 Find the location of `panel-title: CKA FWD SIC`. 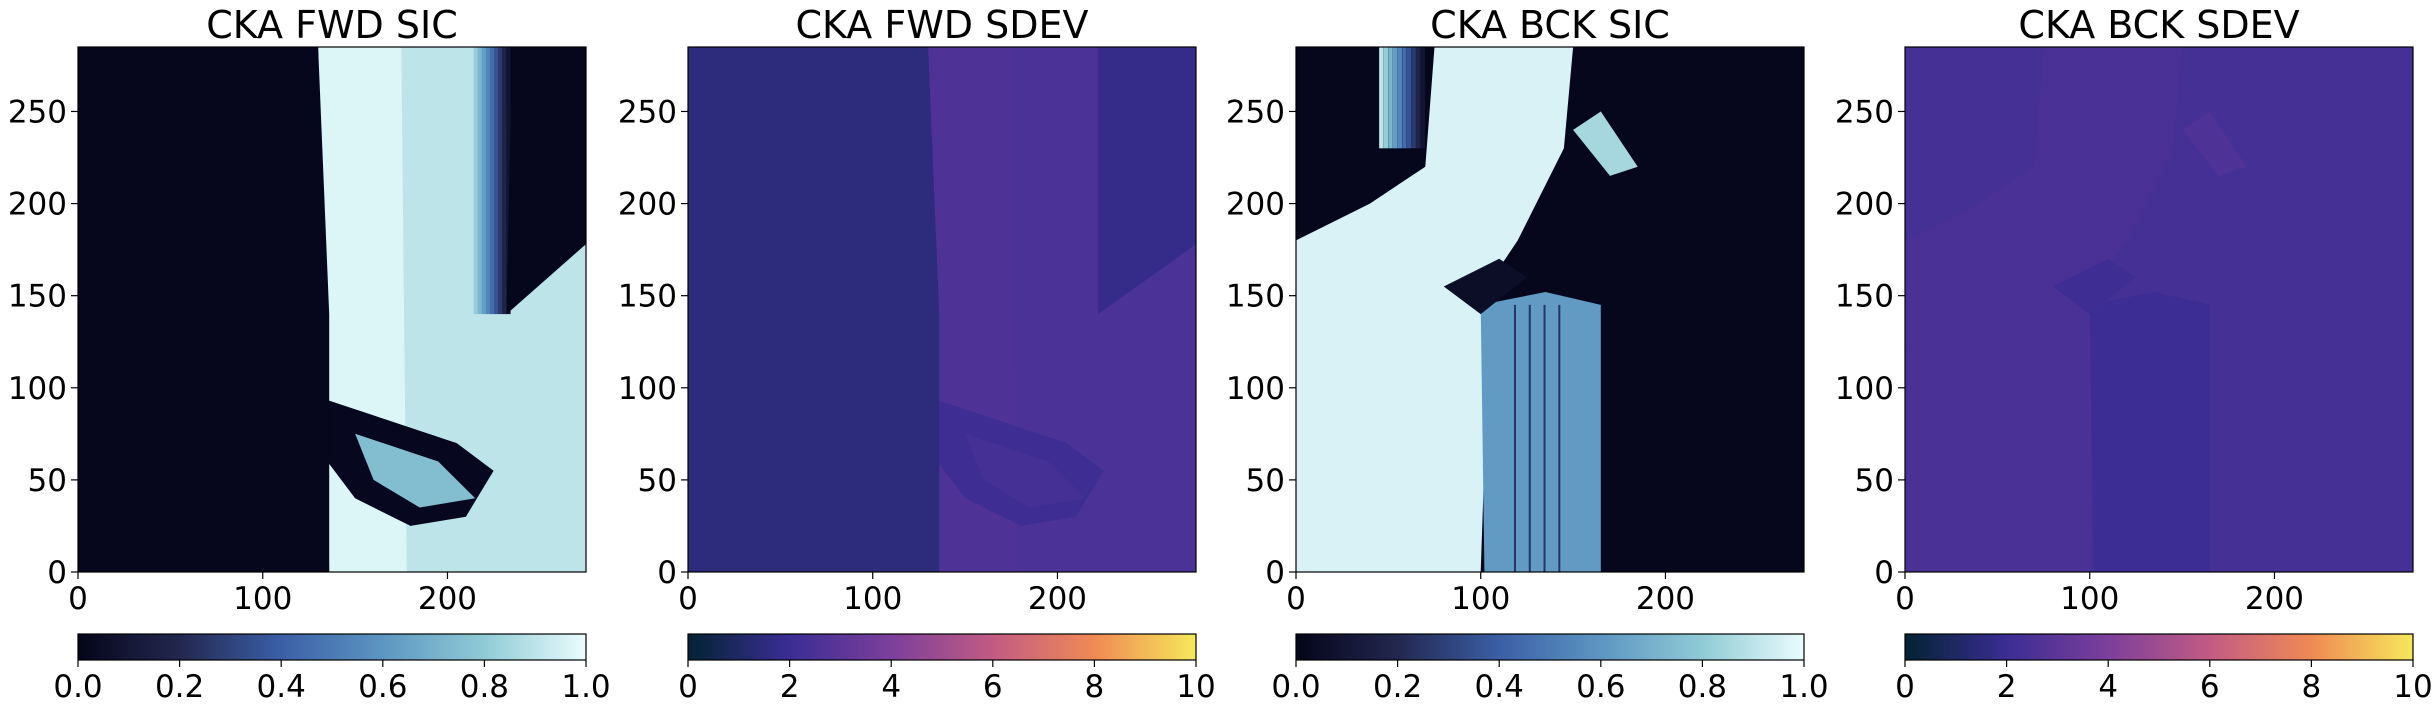

panel-title: CKA FWD SIC is located at coordinates (332, 25).